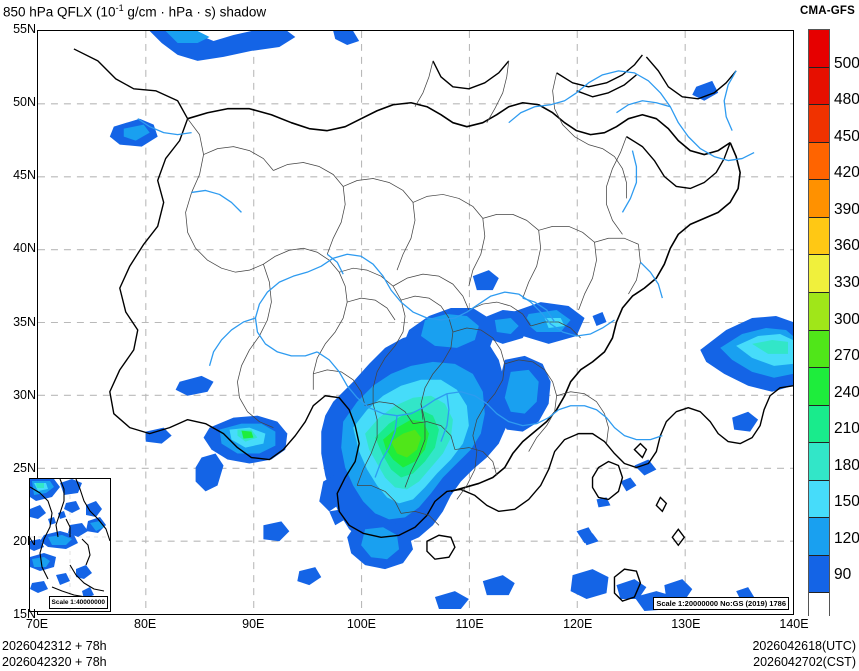 Image resolution: width=859 pixels, height=671 pixels. Describe the element at coordinates (24, 394) in the screenshot. I see `lat-tick-30N: 30N` at that location.